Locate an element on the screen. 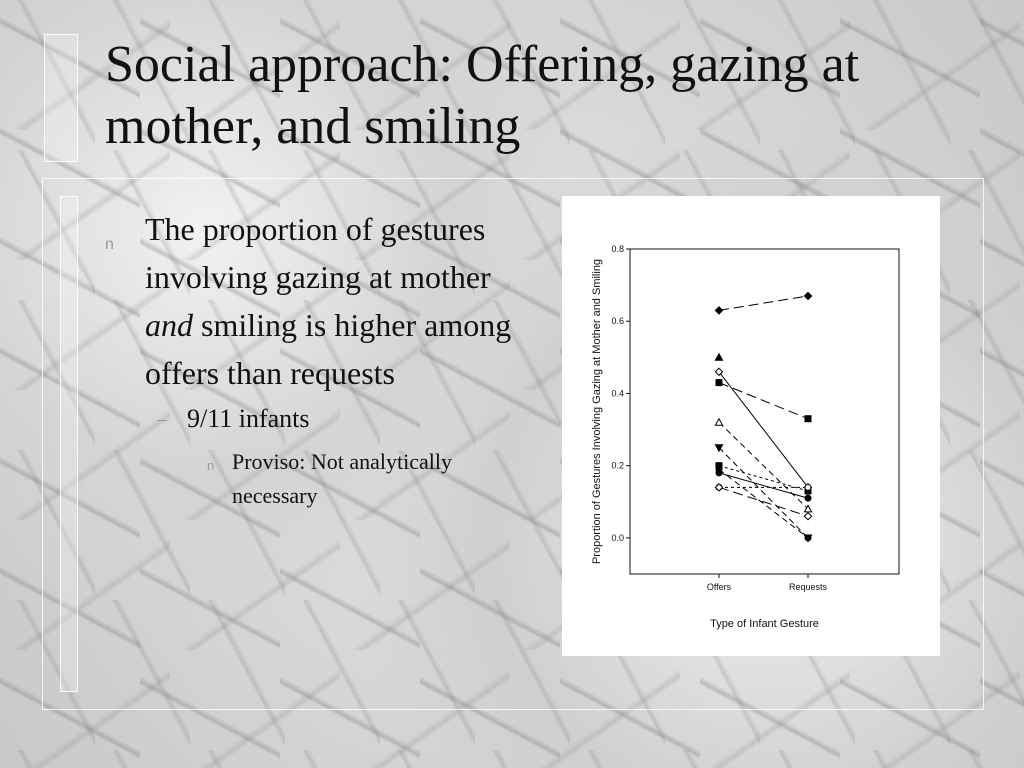 The height and width of the screenshot is (768, 1024). bullet-level-3: n Proviso: Not analytically necessary is located at coordinates (293, 479).